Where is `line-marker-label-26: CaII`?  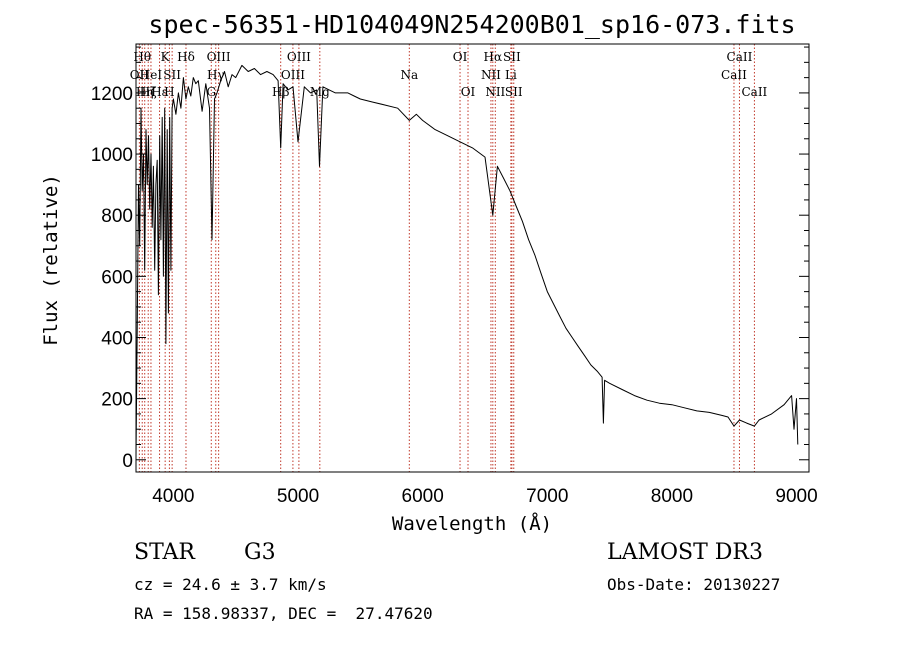 line-marker-label-26: CaII is located at coordinates (734, 75).